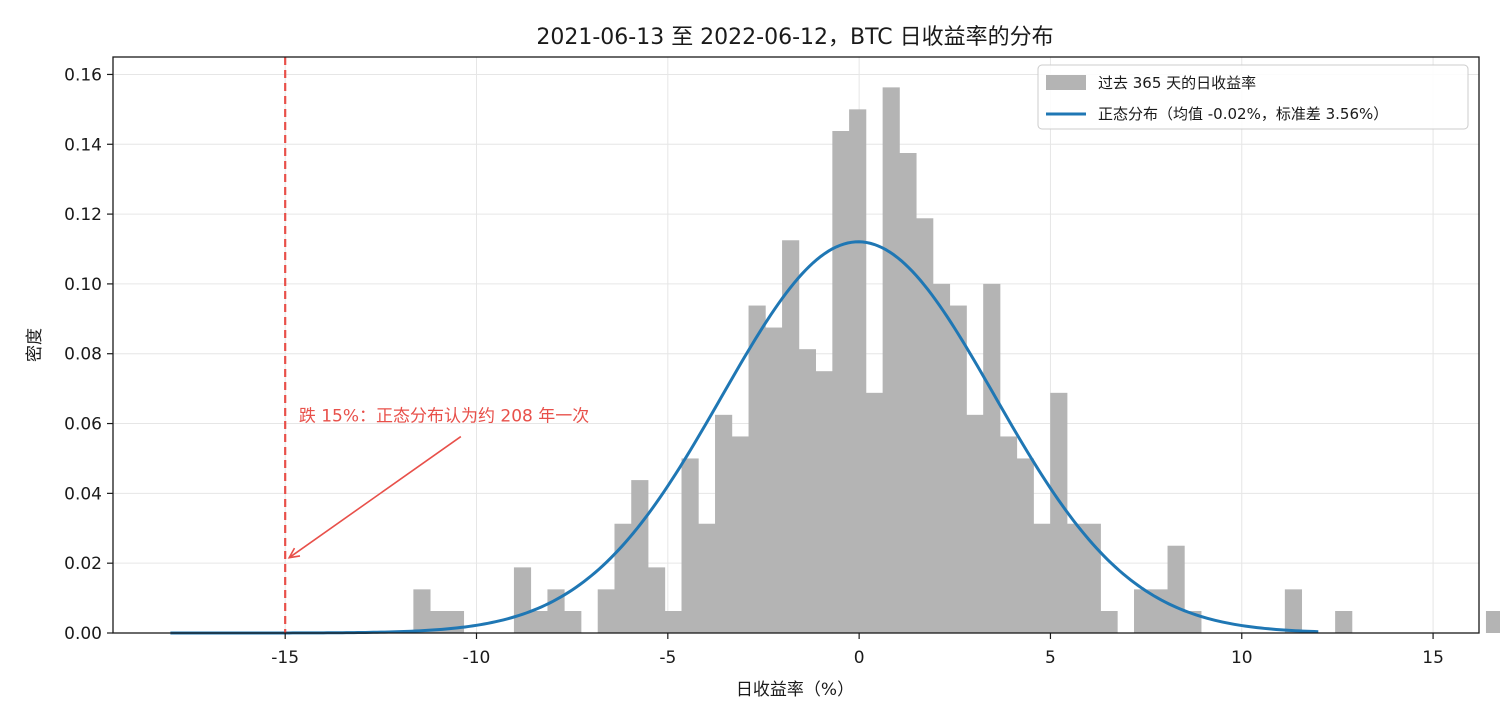 This screenshot has width=1500, height=720. I want to click on x-axis-title: 日收益率（%）, so click(795, 690).